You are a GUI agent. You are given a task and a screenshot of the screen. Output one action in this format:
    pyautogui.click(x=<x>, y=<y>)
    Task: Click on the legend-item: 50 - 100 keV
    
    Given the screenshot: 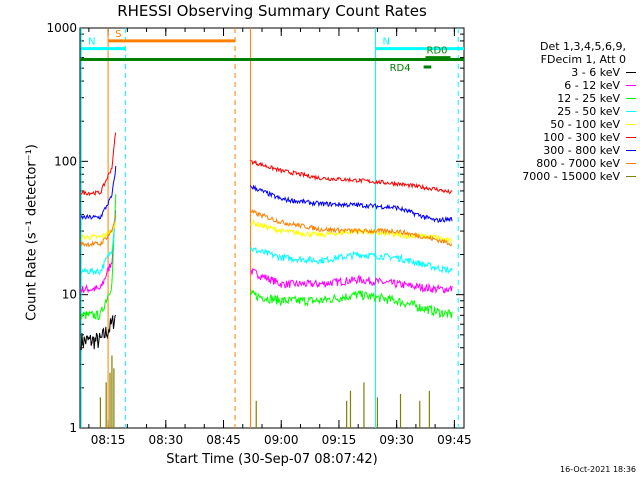 What is the action you would take?
    pyautogui.click(x=556, y=124)
    